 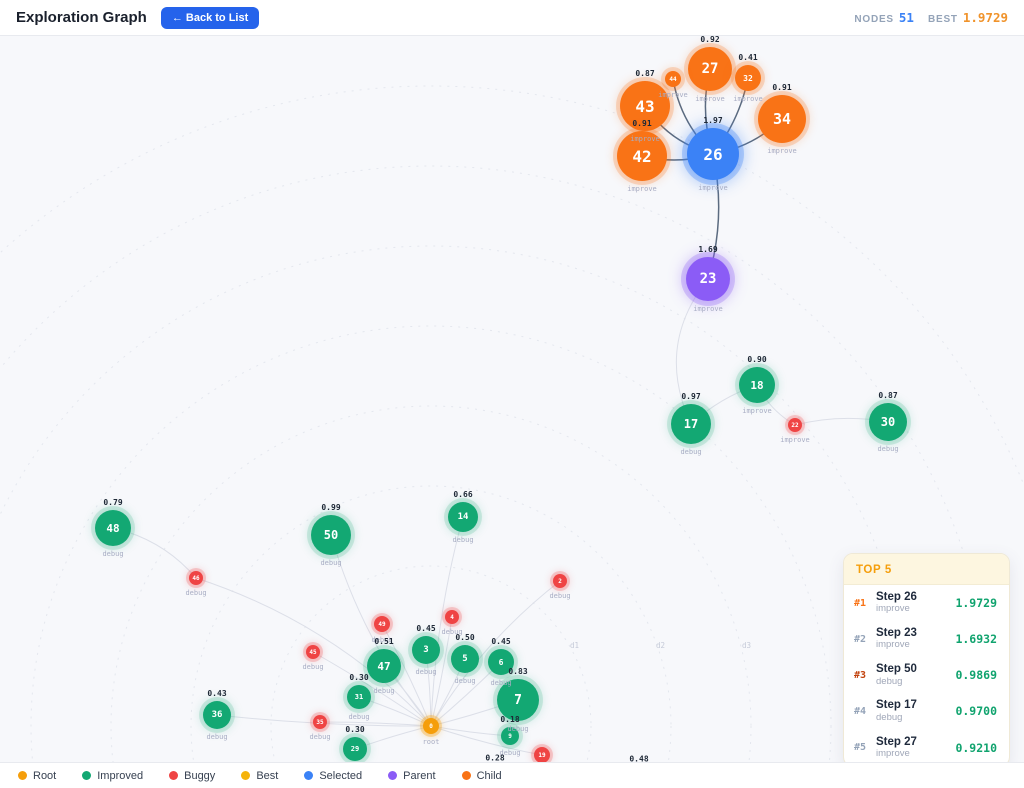 What do you see at coordinates (645, 139) in the screenshot?
I see `node-43-action-label: improve` at bounding box center [645, 139].